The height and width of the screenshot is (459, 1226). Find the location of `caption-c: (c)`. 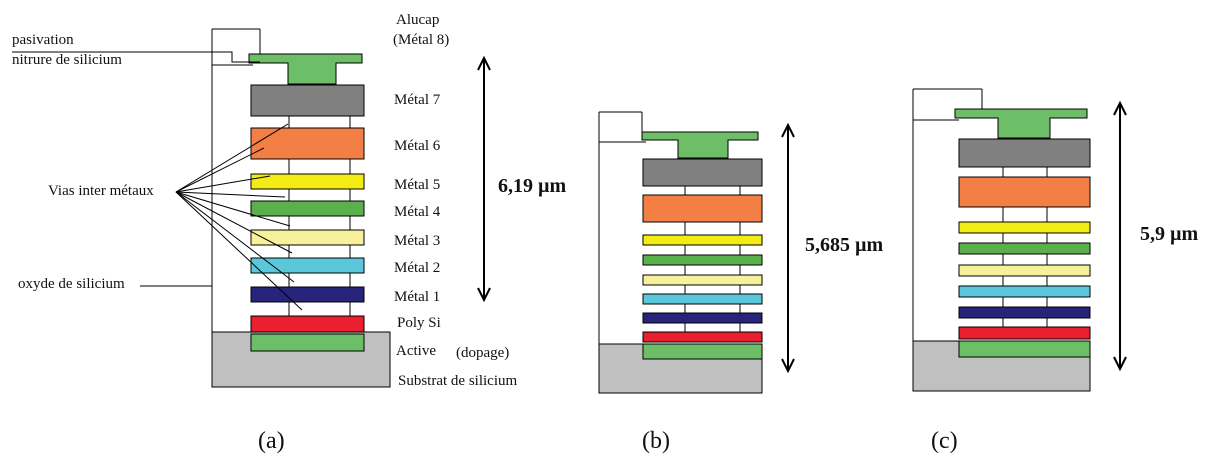

caption-c: (c) is located at coordinates (944, 441).